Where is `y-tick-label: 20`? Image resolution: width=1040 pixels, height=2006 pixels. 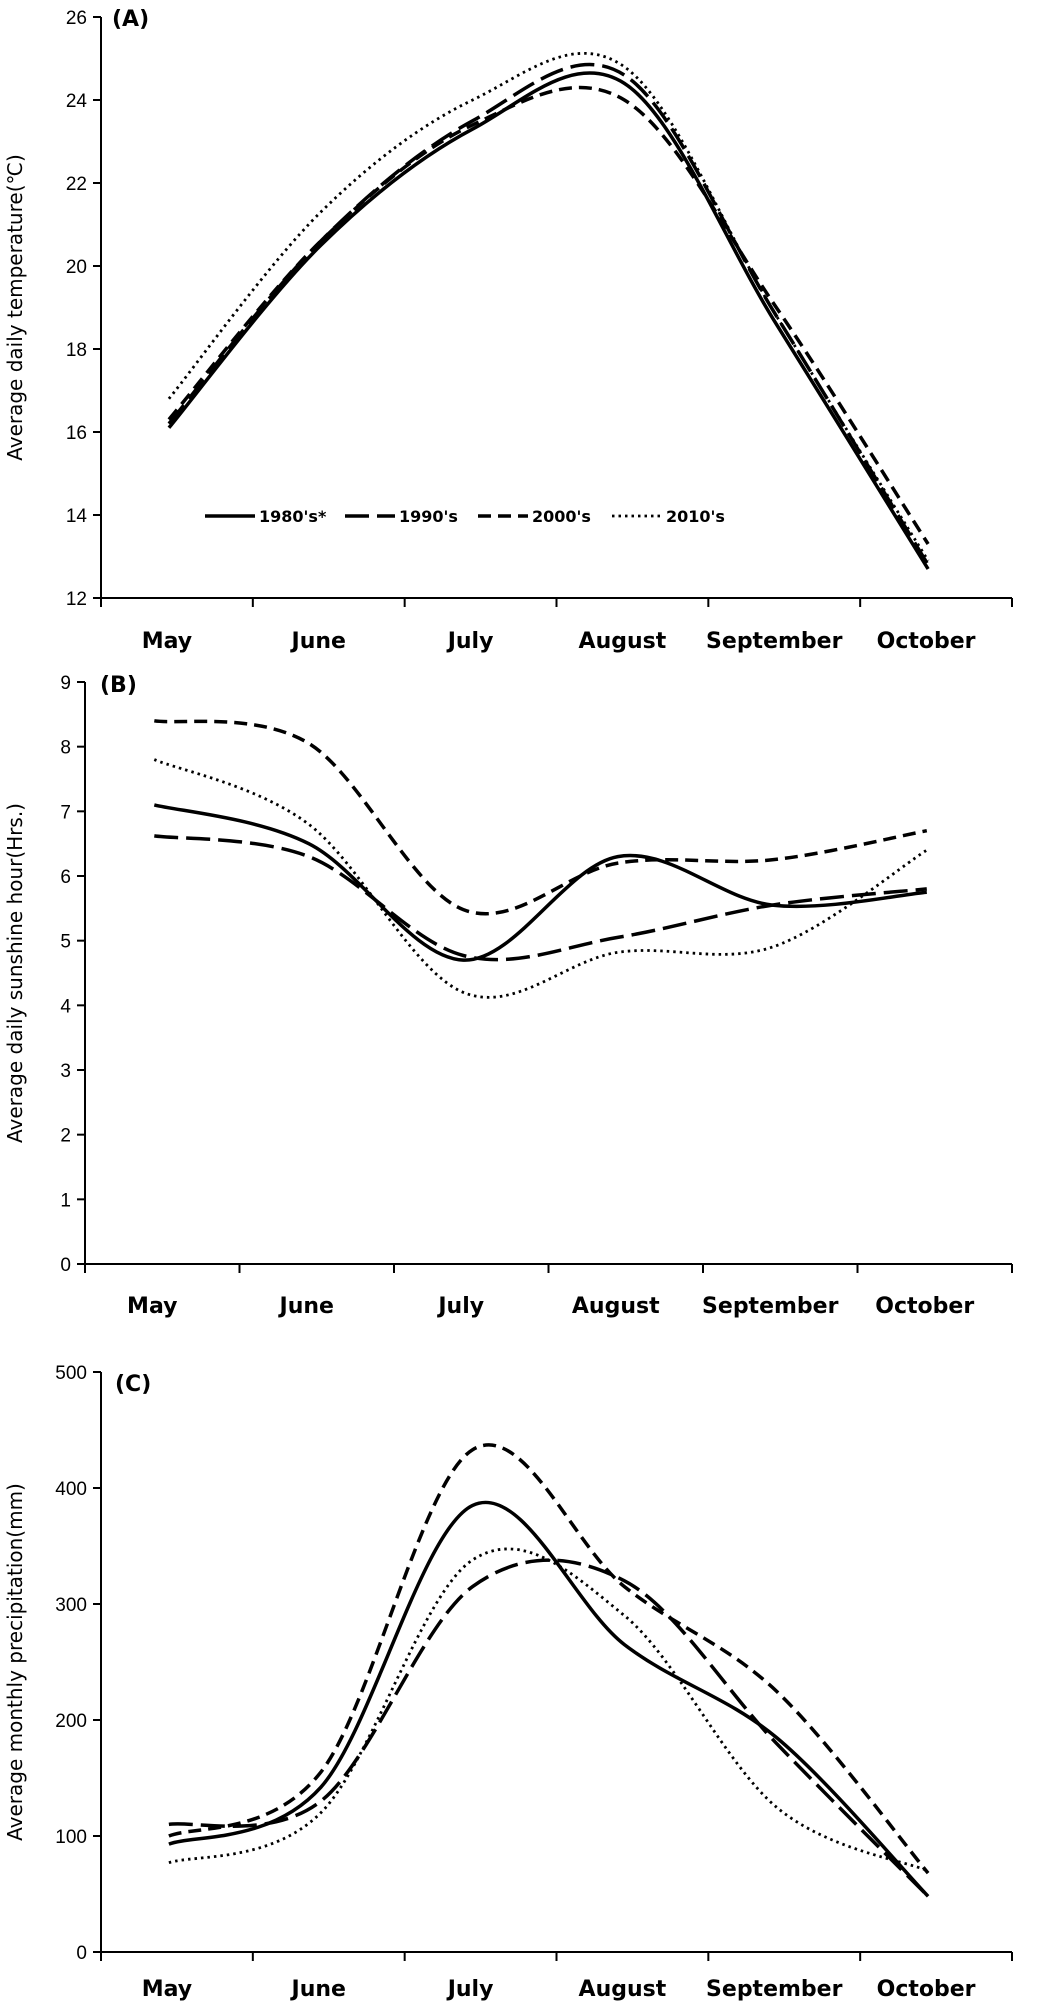
y-tick-label: 20 is located at coordinates (76, 267).